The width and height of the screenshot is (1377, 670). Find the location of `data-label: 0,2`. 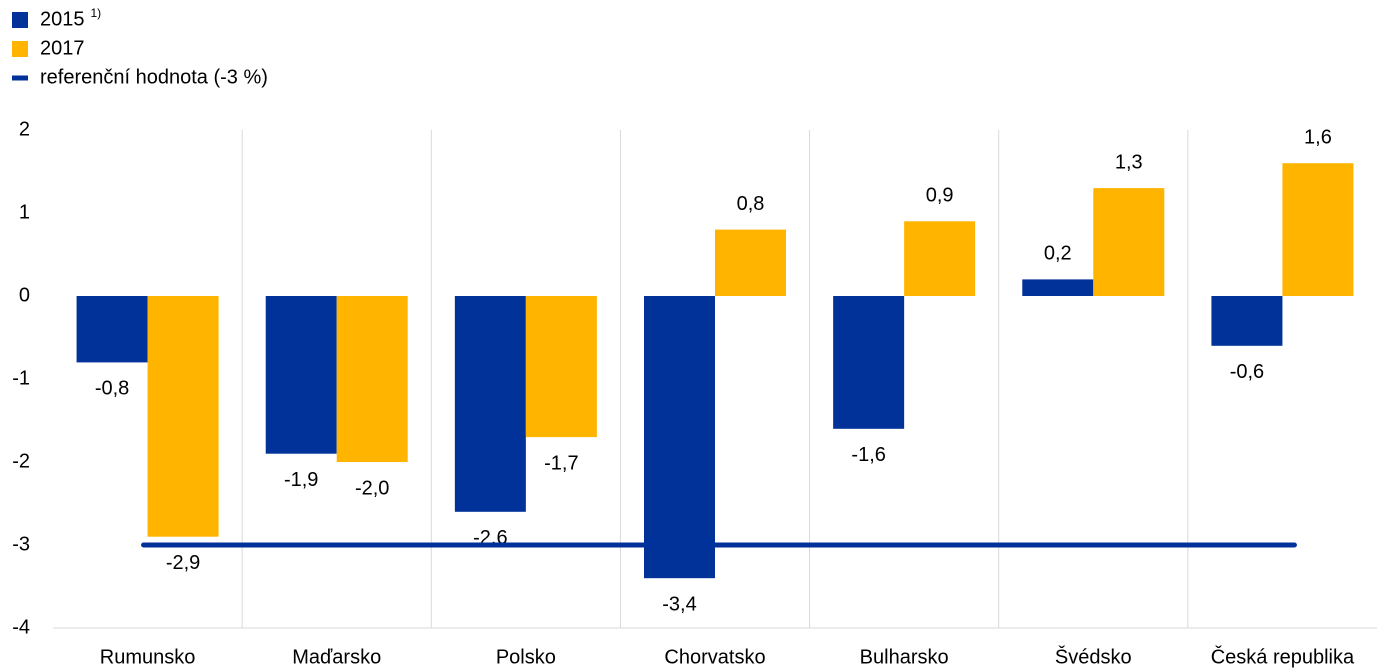

data-label: 0,2 is located at coordinates (1058, 254).